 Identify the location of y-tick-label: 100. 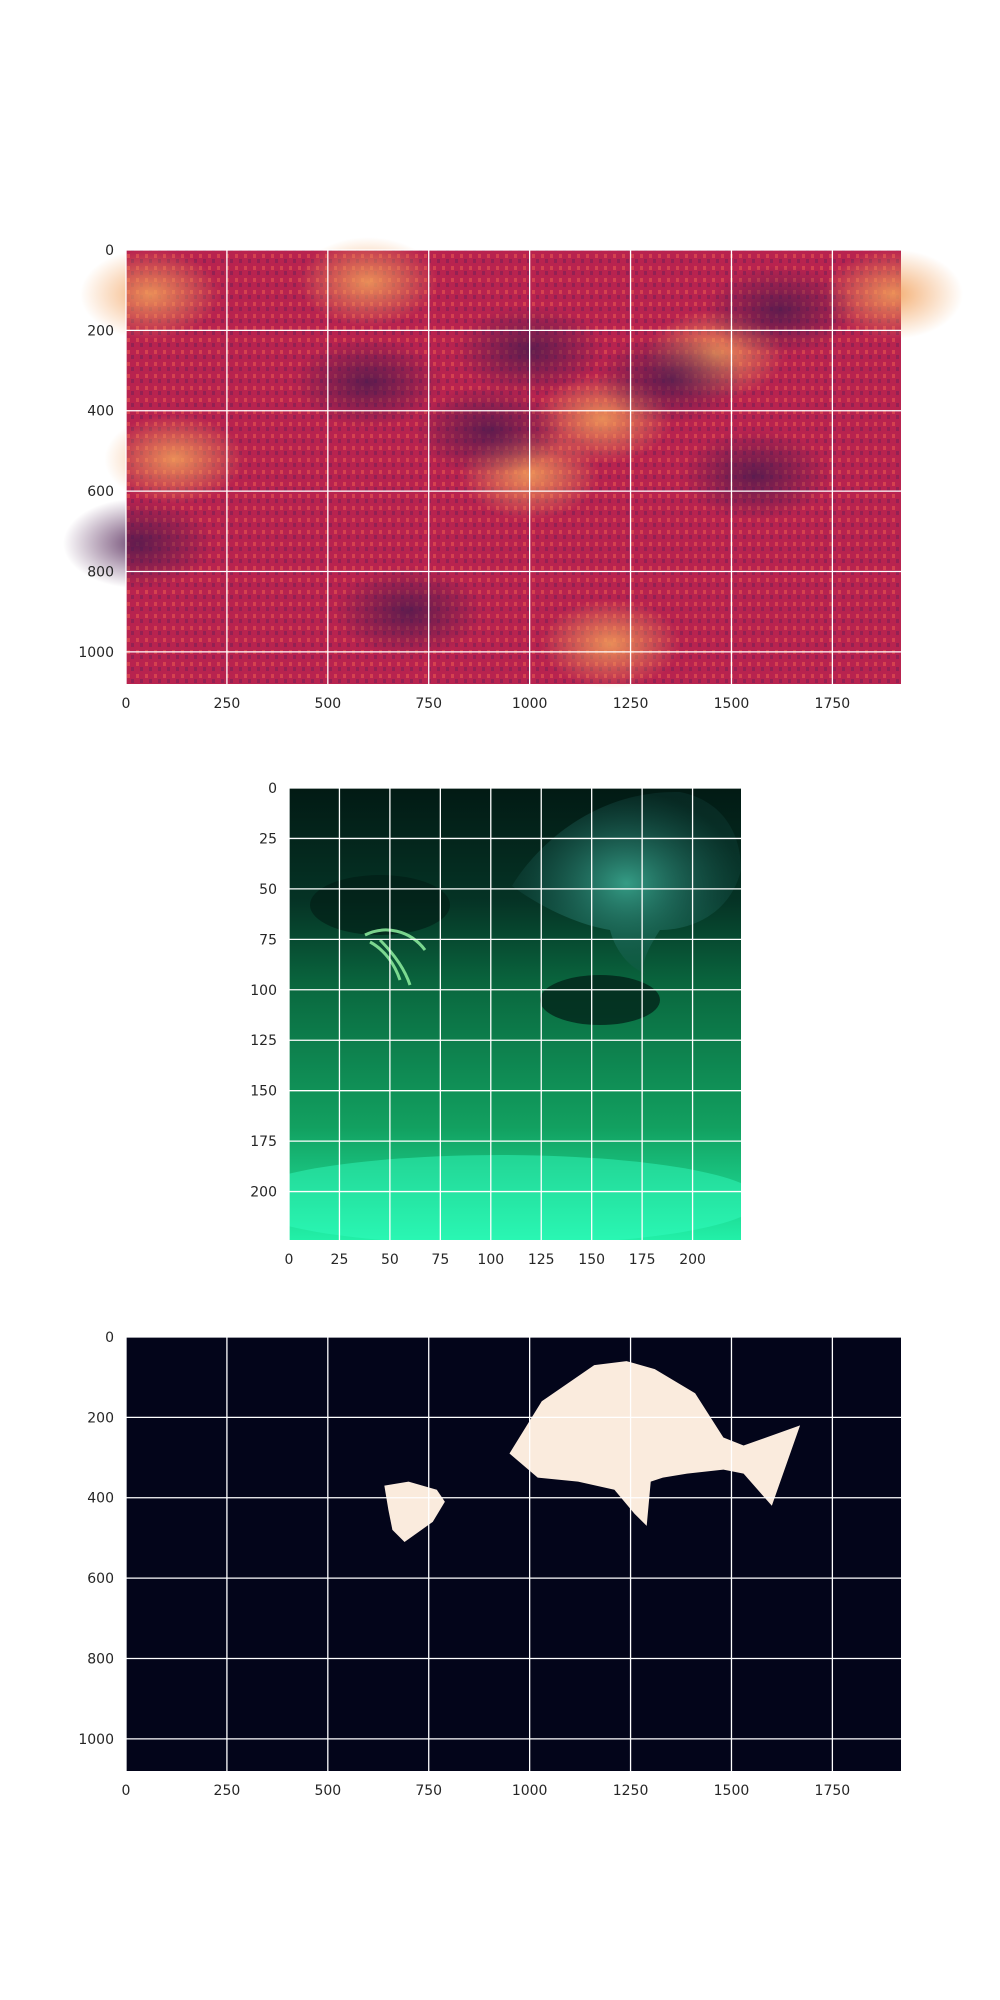
(263, 991).